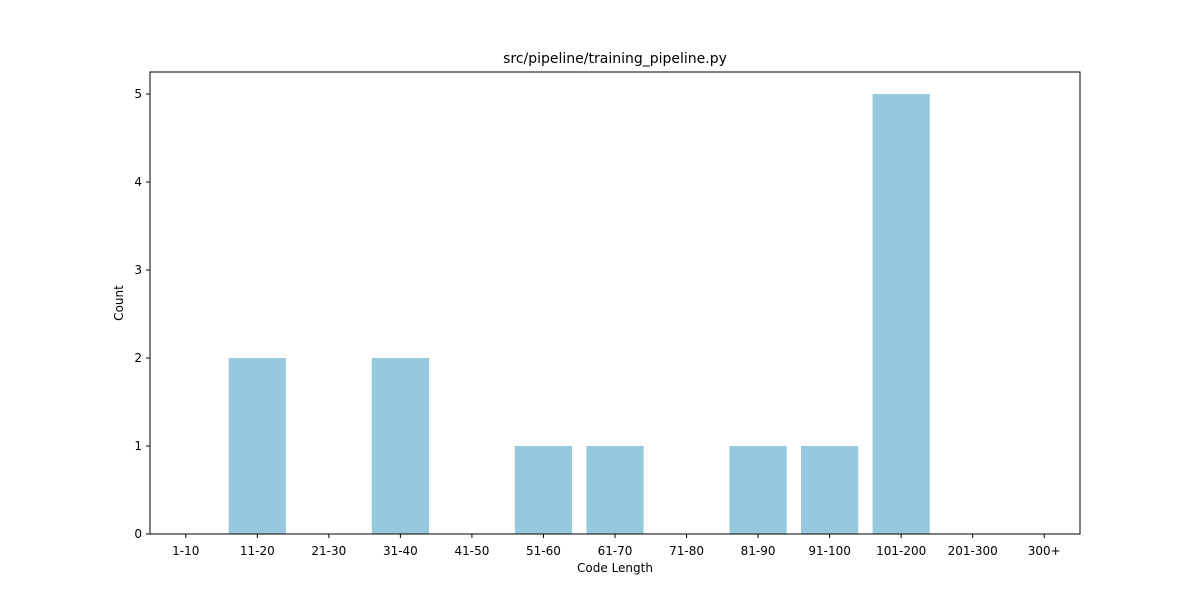  I want to click on y-tick-label: 3, so click(138, 270).